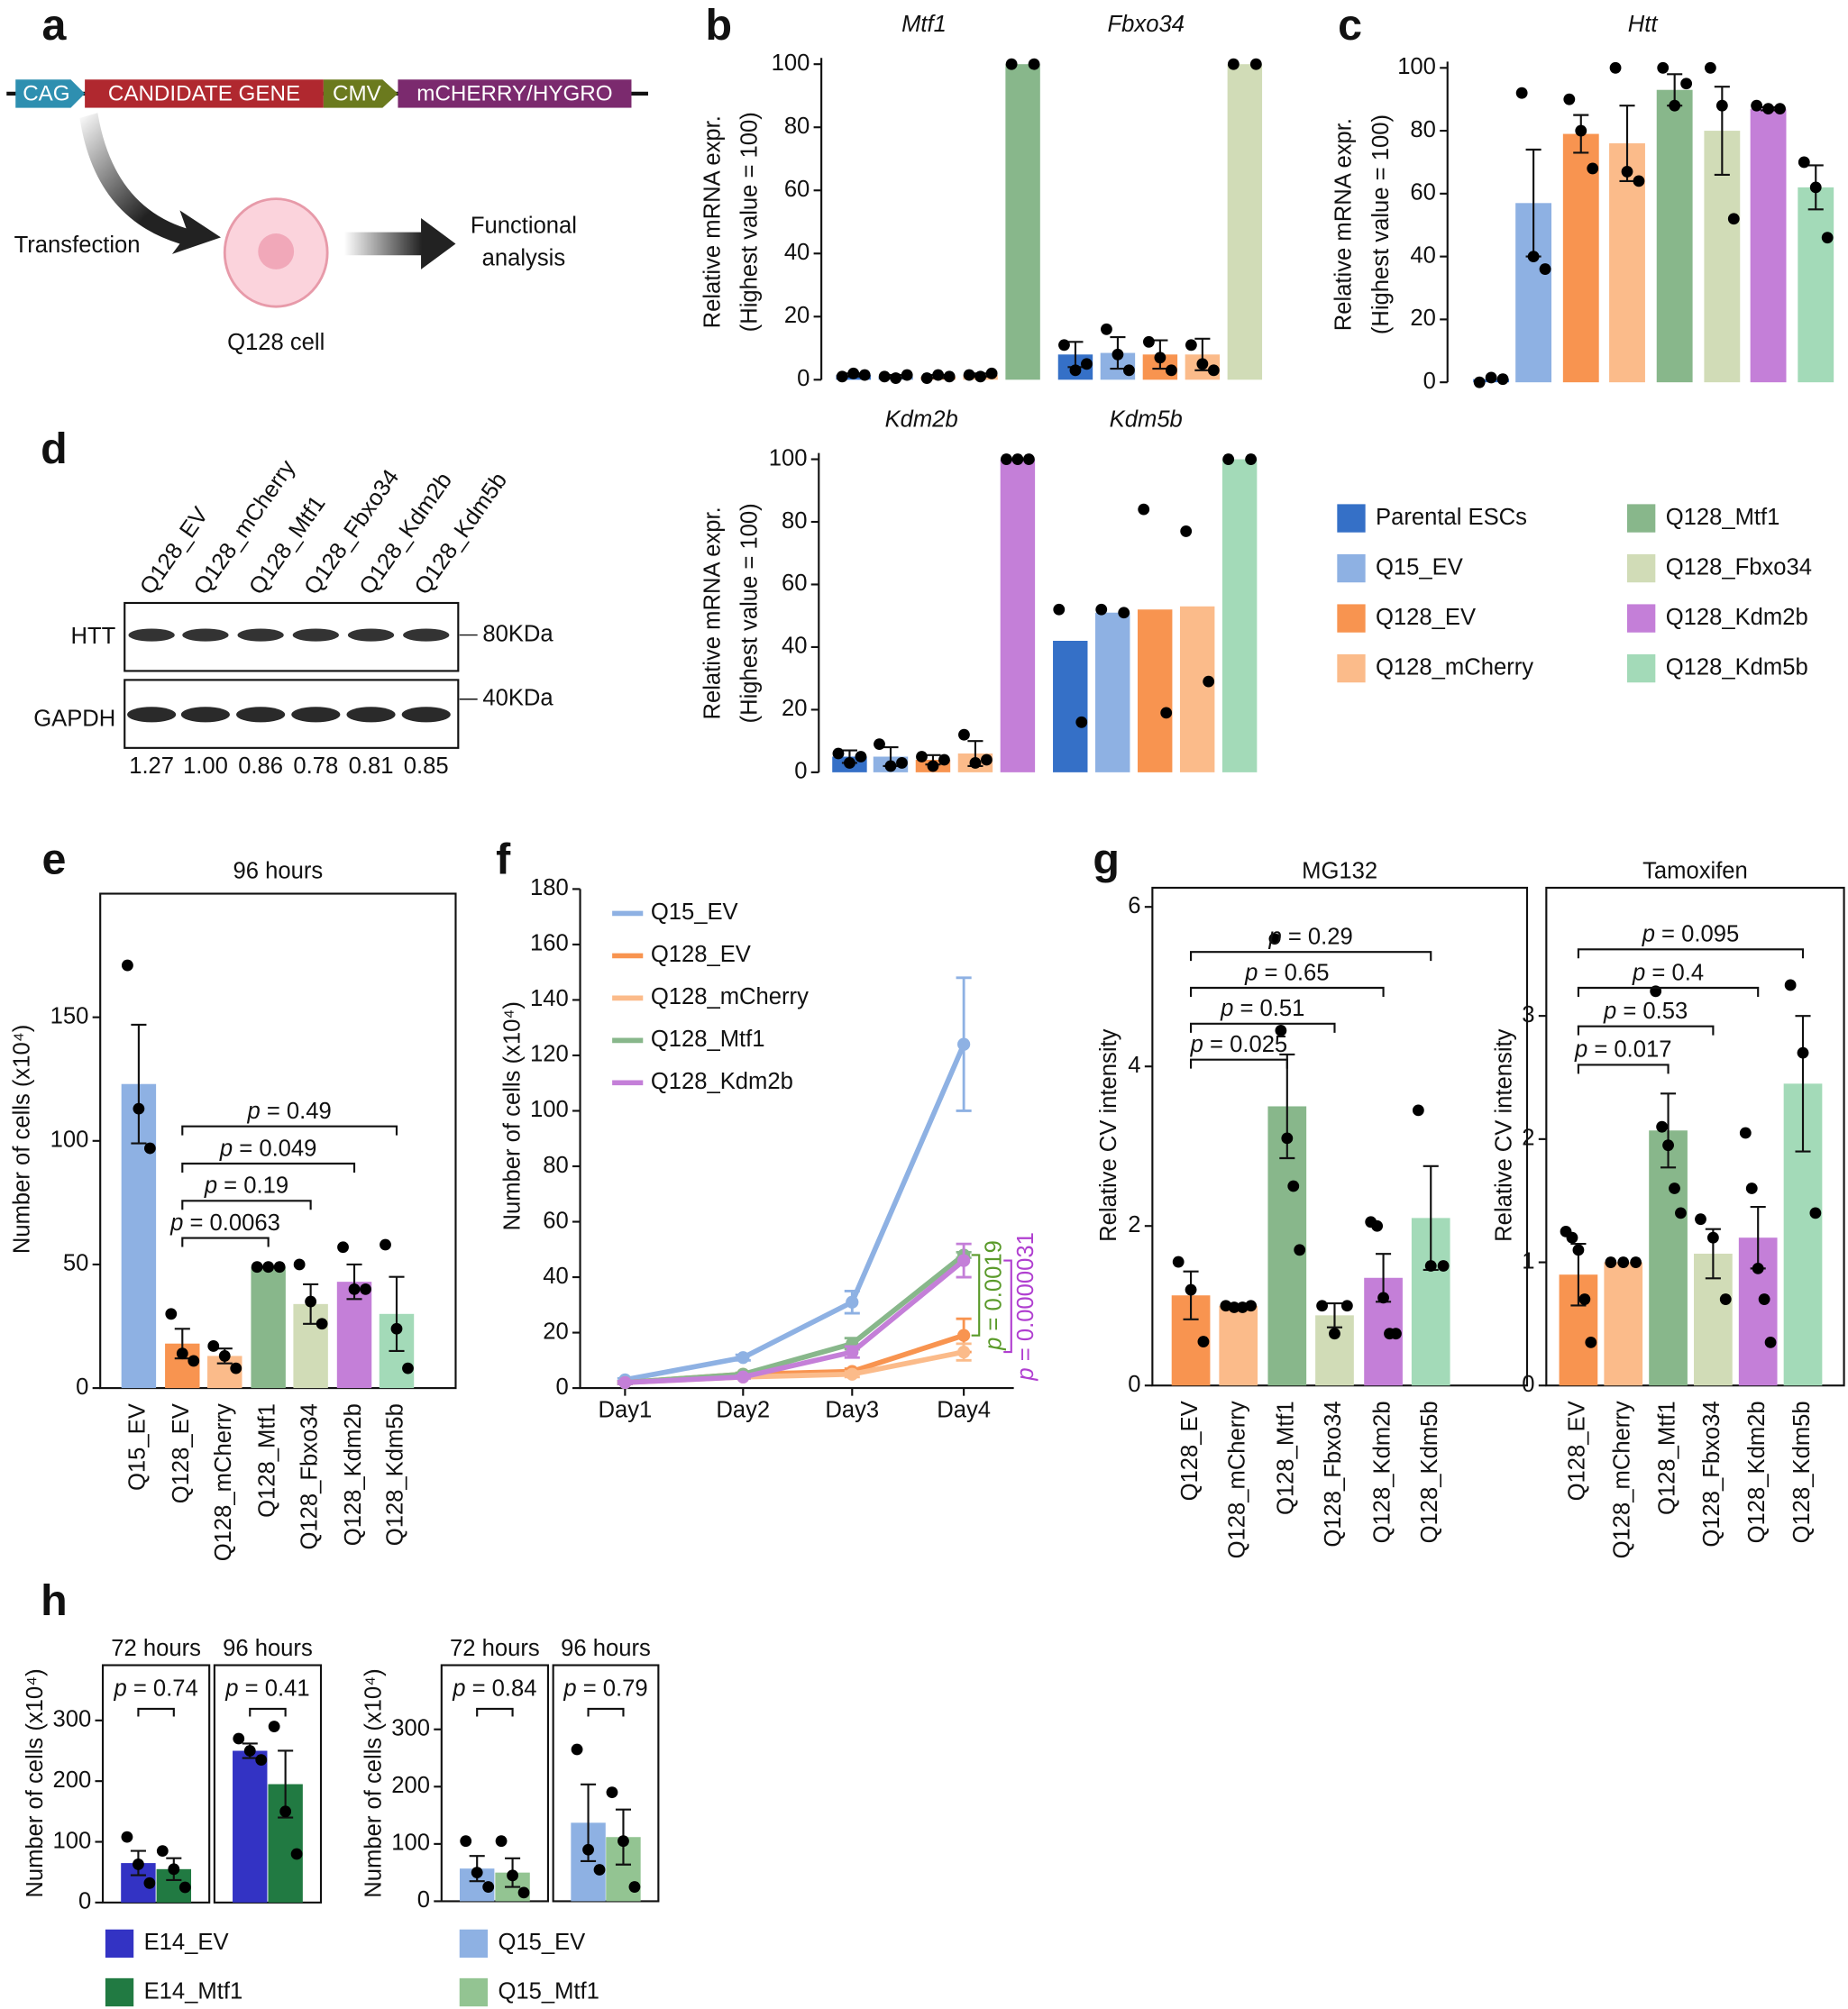 The width and height of the screenshot is (1848, 2009). Describe the element at coordinates (1317, 937) in the screenshot. I see `p-value: = 0.29` at that location.